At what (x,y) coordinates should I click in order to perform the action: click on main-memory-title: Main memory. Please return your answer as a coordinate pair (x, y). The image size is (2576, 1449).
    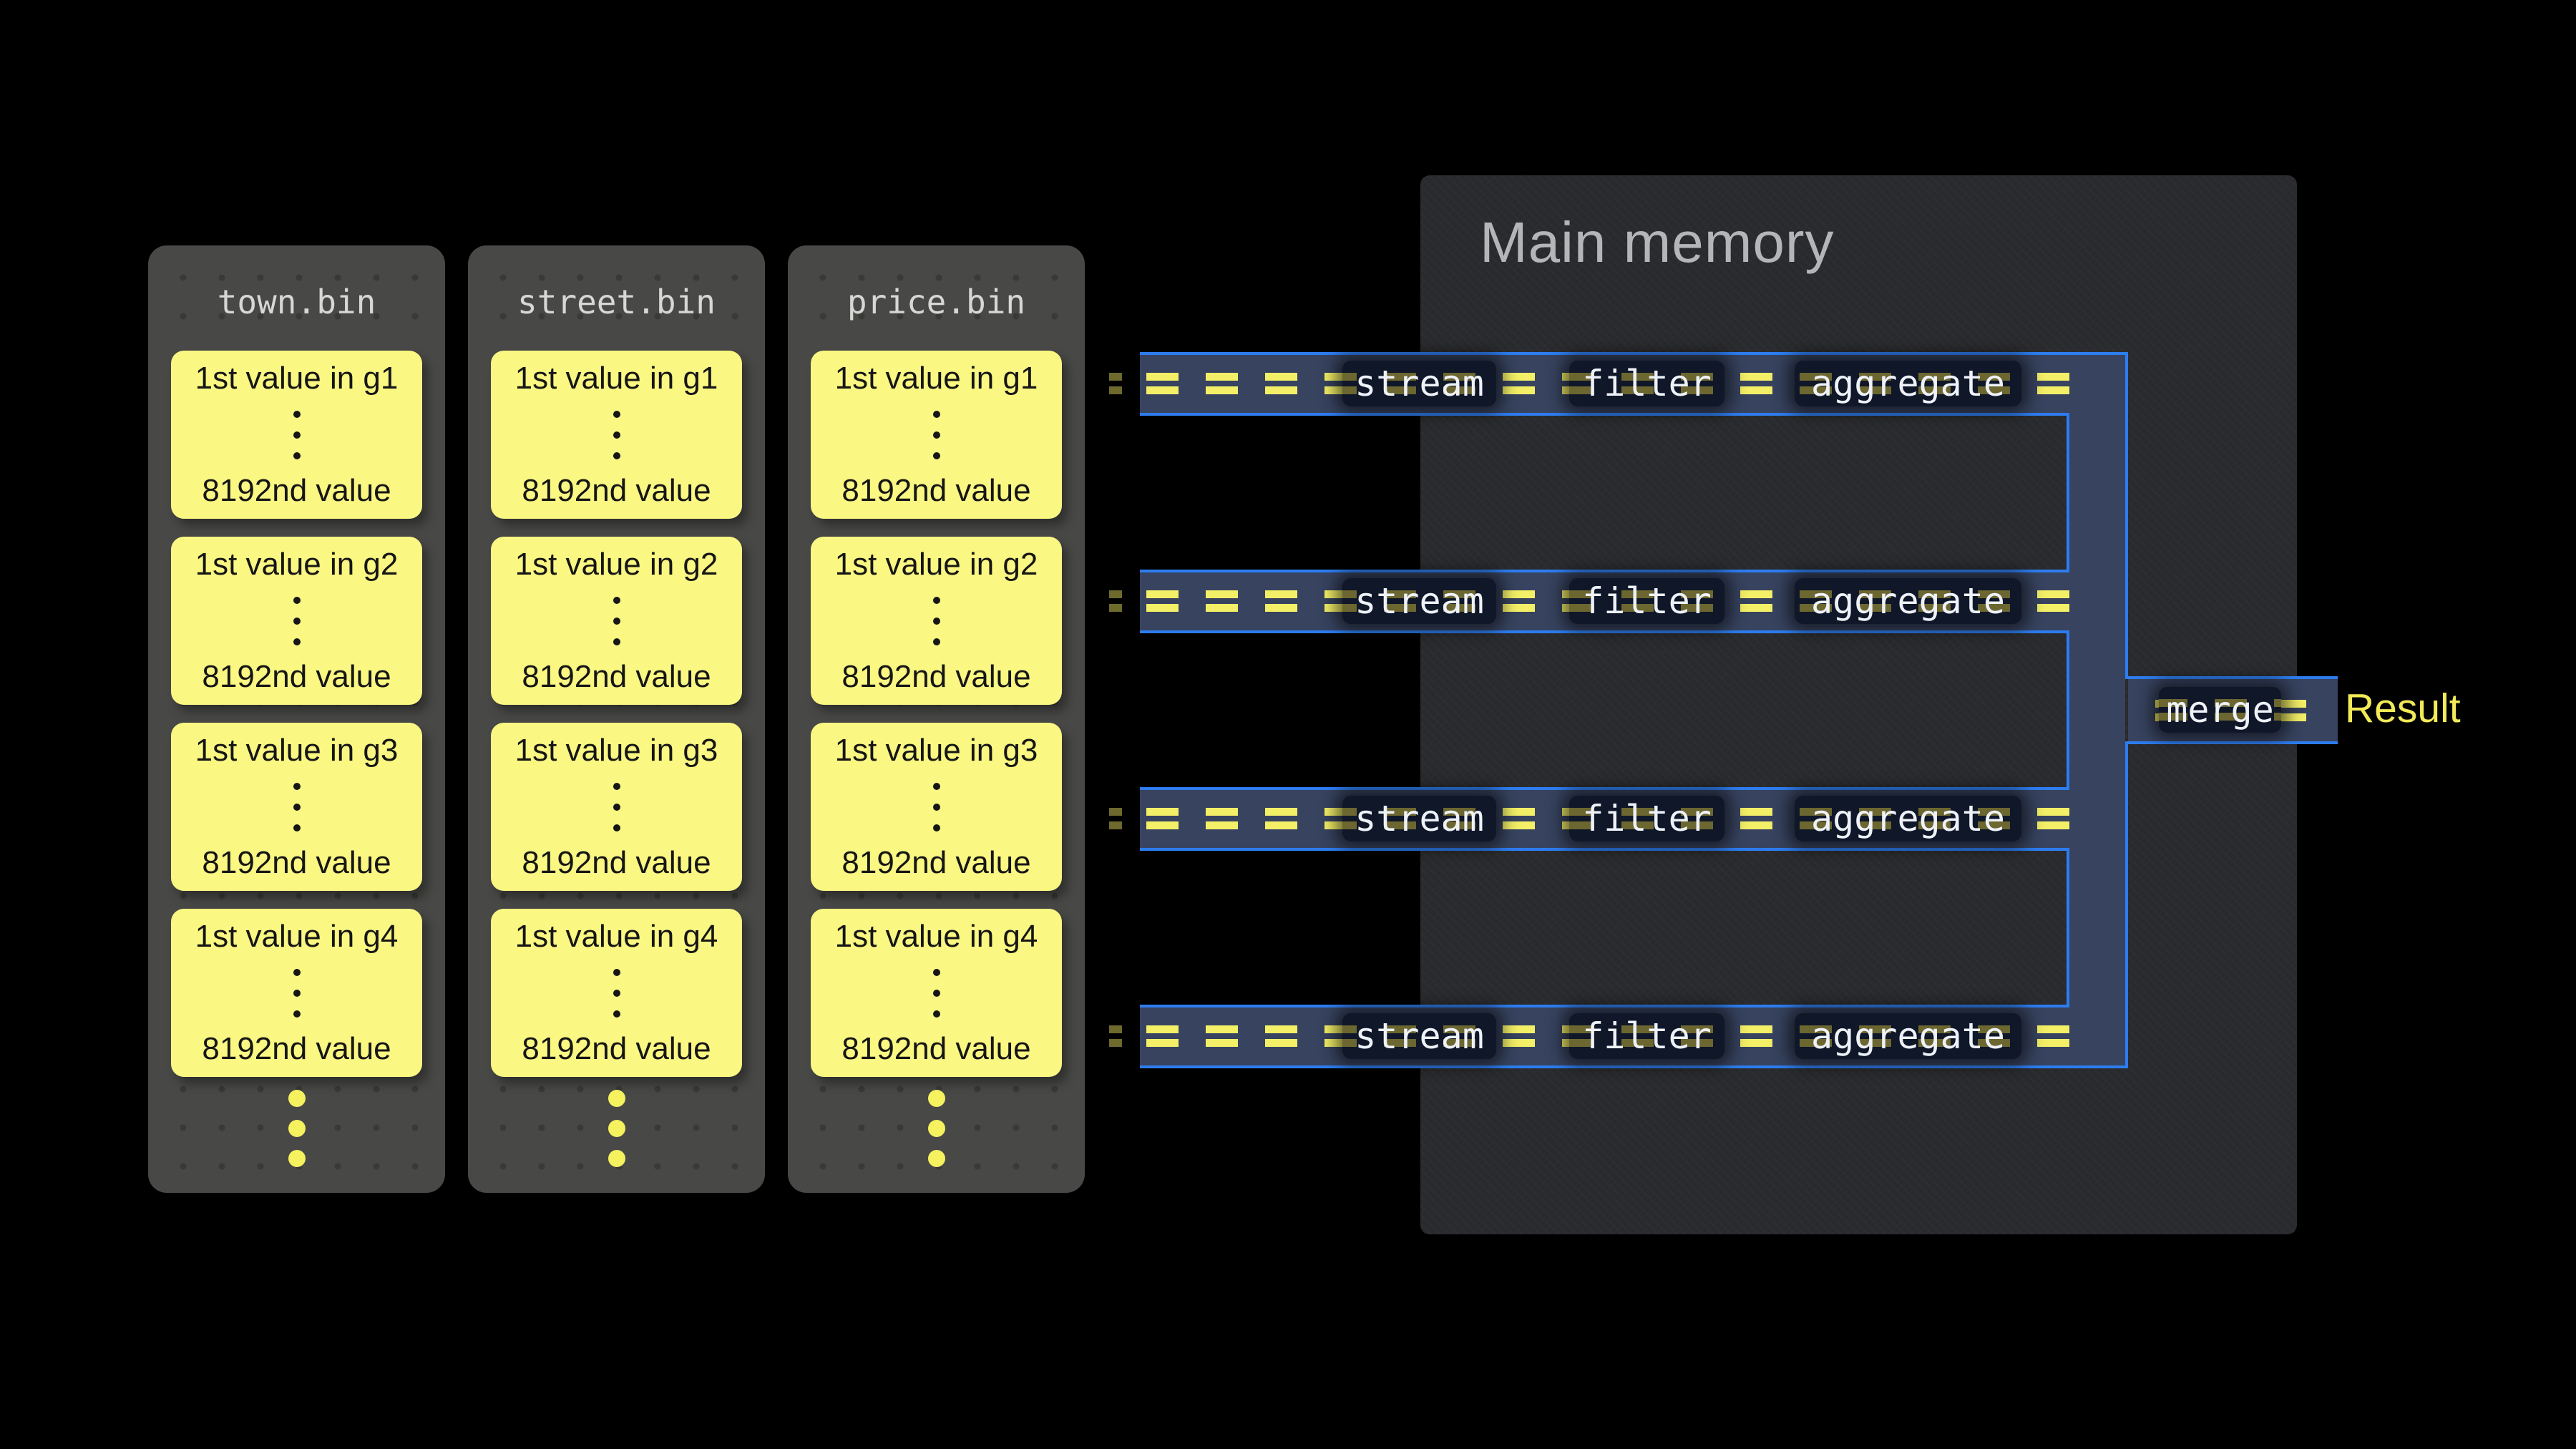
    Looking at the image, I should click on (1657, 242).